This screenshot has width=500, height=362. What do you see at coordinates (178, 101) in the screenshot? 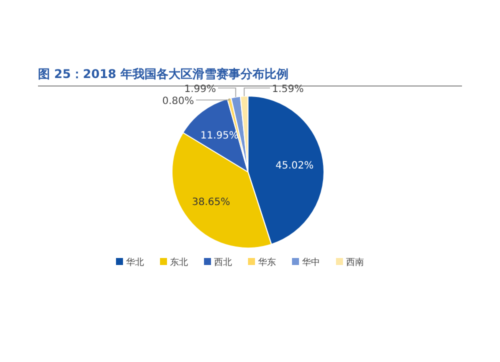
I see `data-label: 0.80%` at bounding box center [178, 101].